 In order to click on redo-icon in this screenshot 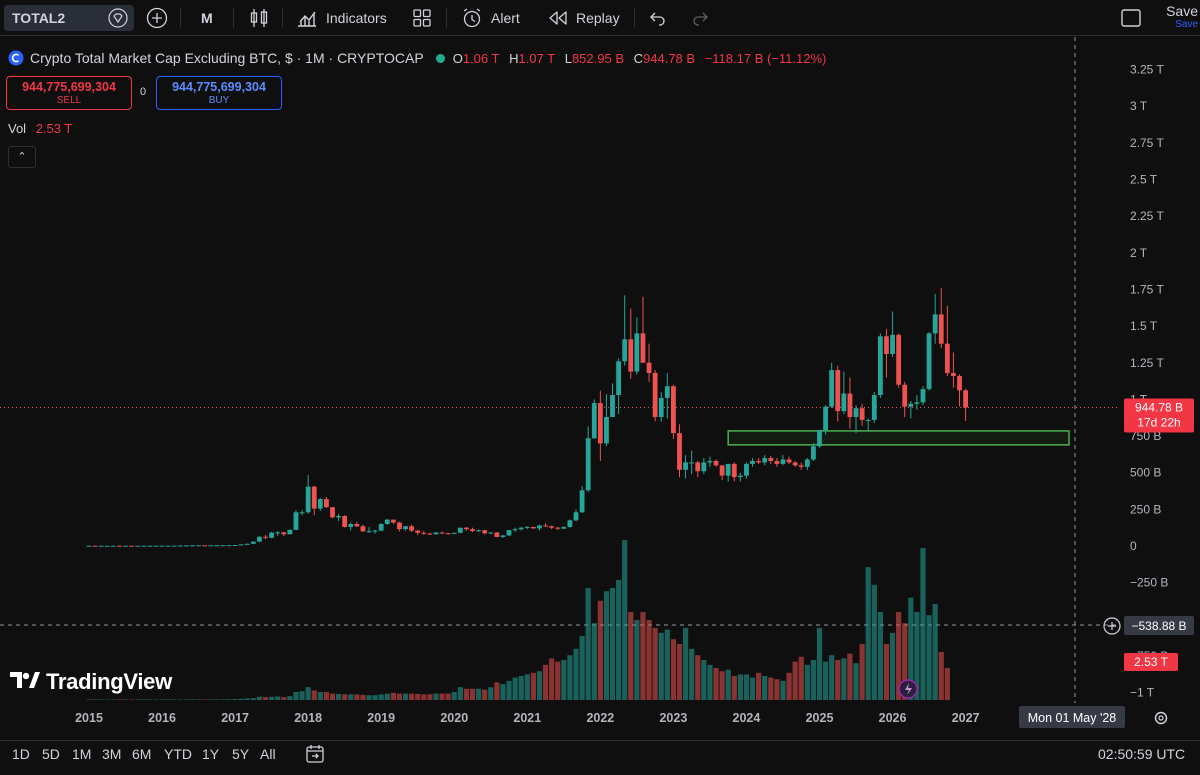, I will do `click(700, 18)`.